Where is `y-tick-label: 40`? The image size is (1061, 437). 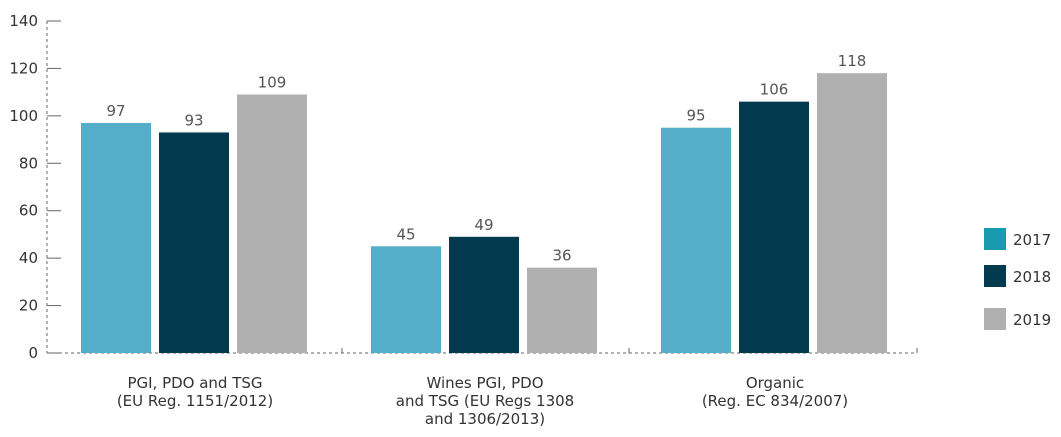 y-tick-label: 40 is located at coordinates (28, 258).